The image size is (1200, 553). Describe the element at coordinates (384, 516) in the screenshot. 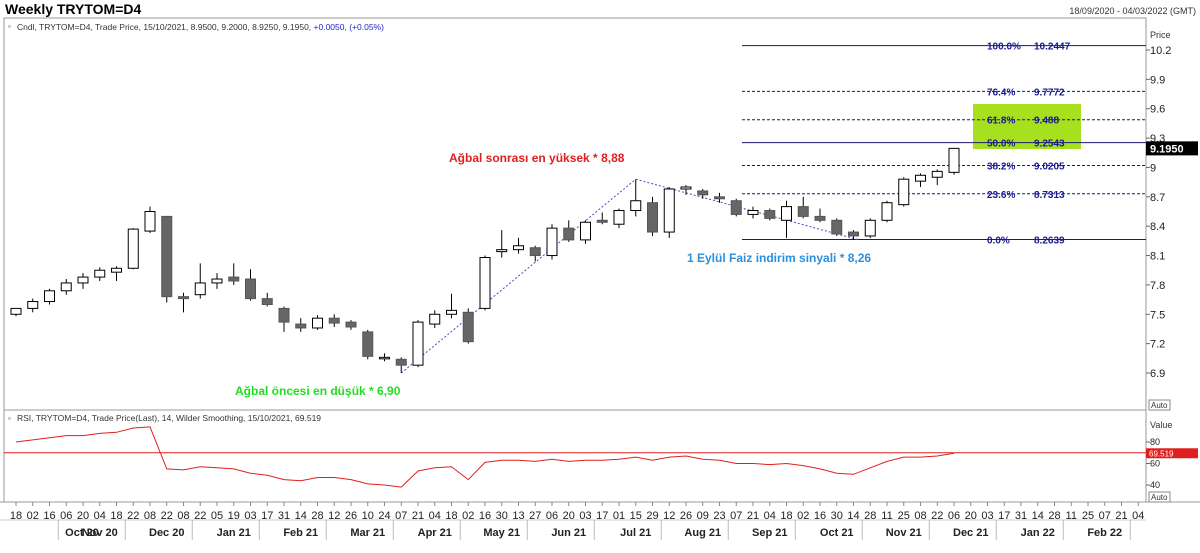

I see `time-tick-label: 24` at that location.